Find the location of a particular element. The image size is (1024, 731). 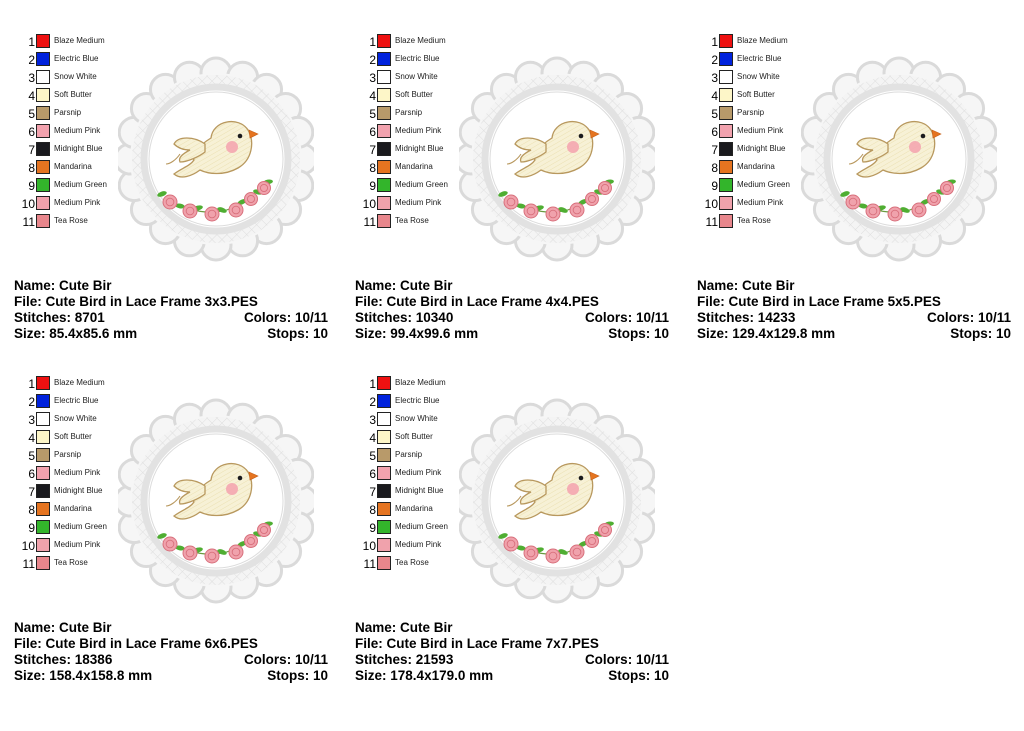

stops-value: 10 is located at coordinates (661, 333).